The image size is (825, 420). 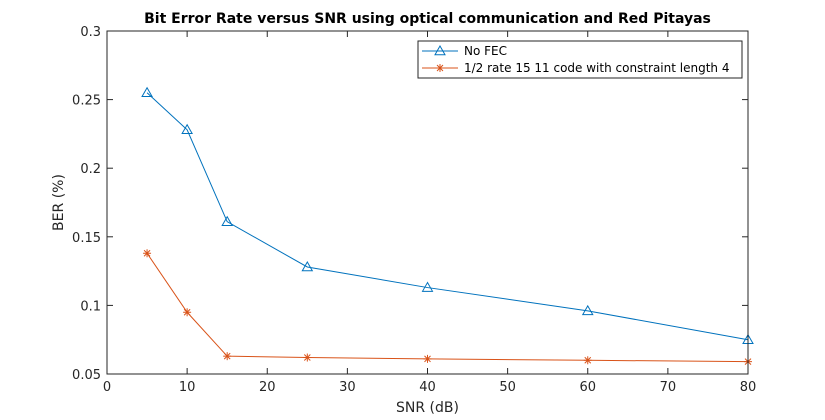 What do you see at coordinates (748, 387) in the screenshot?
I see `x-tick-label: 80` at bounding box center [748, 387].